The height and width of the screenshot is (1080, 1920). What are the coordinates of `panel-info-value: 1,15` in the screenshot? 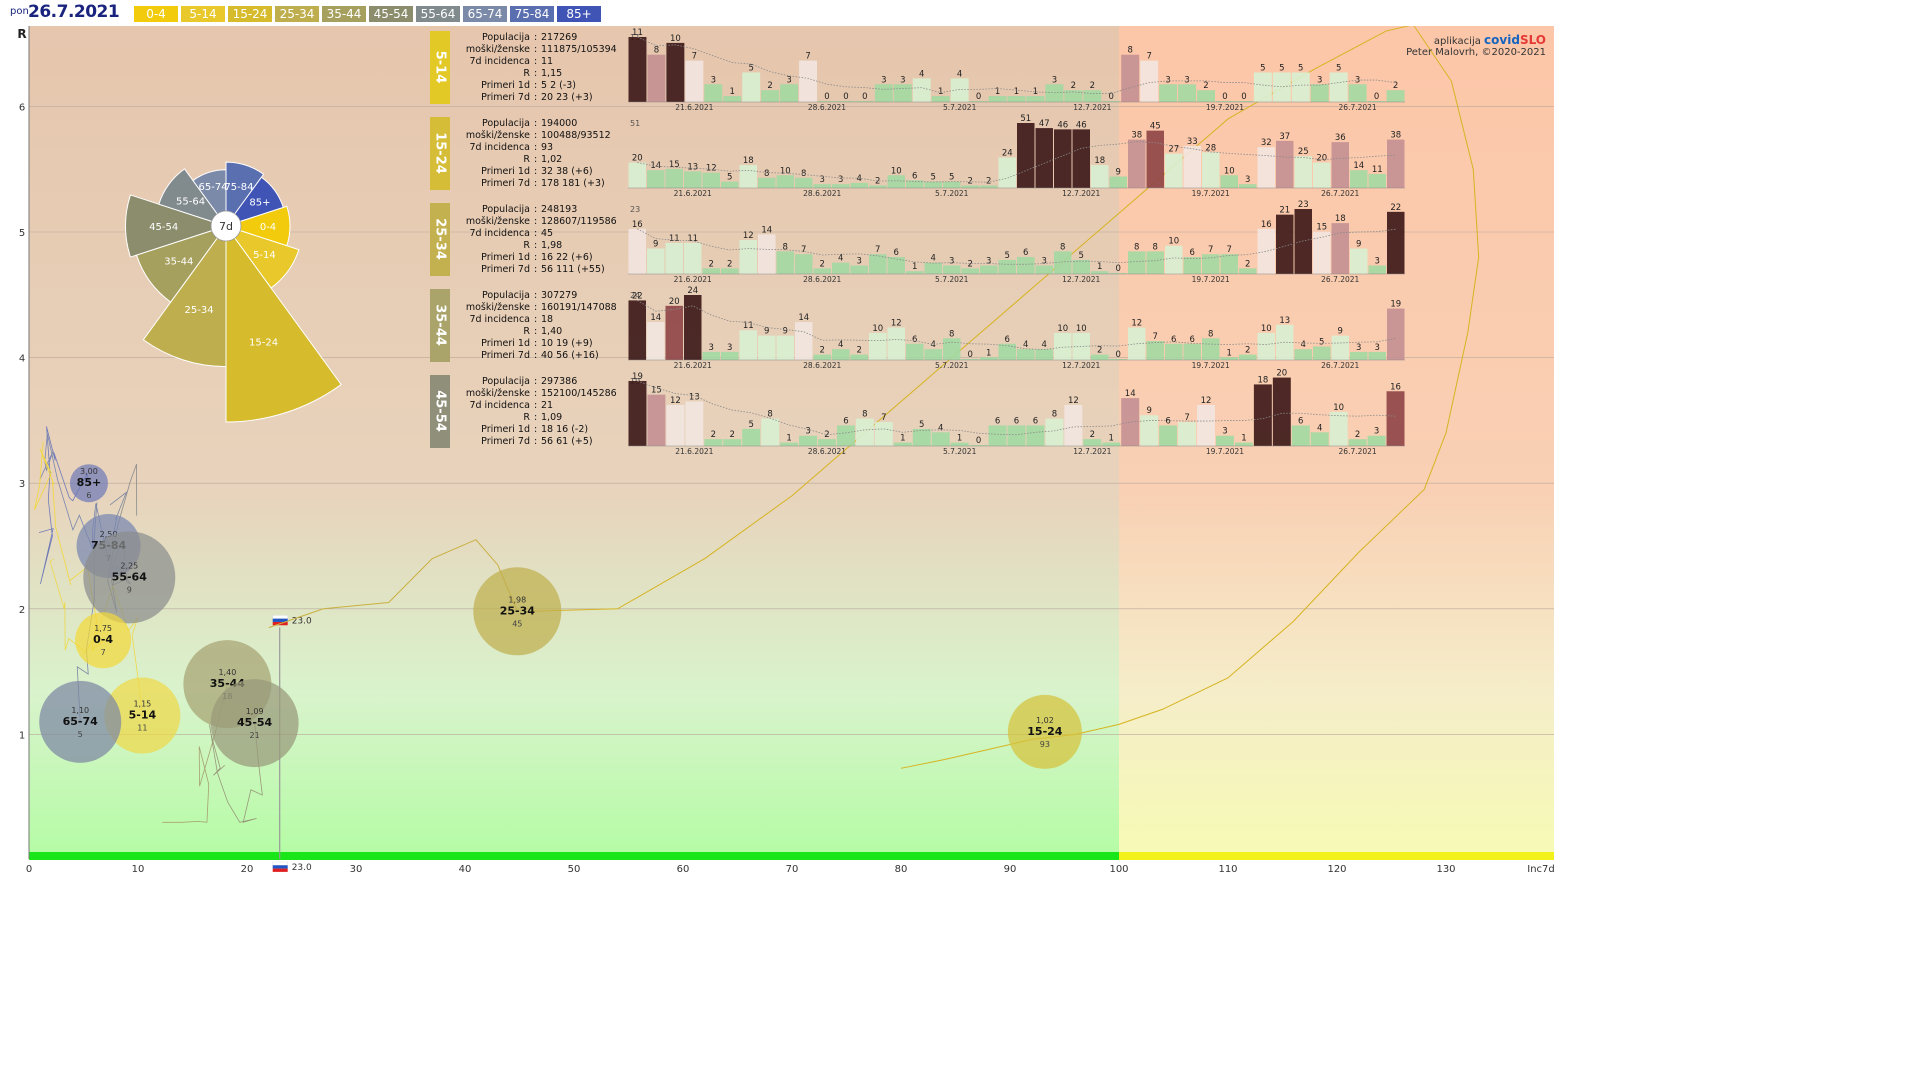 It's located at (551, 73).